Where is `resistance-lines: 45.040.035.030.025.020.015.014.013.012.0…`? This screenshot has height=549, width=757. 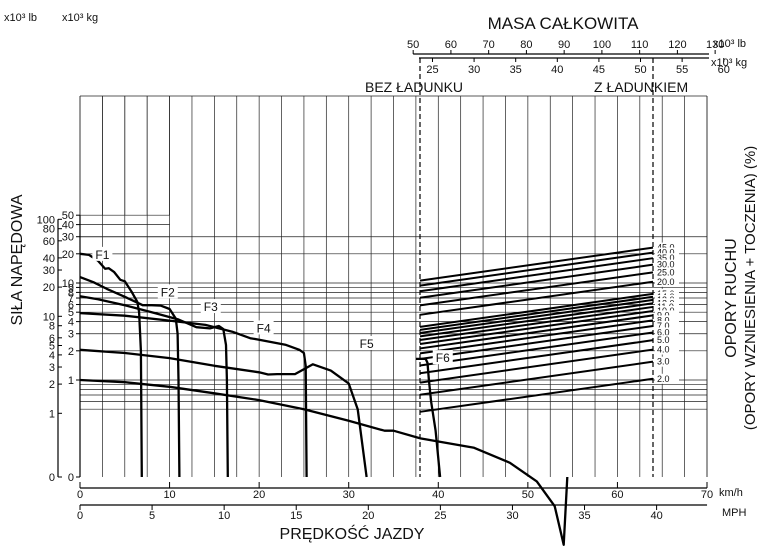
resistance-lines: 45.040.035.030.025.020.015.014.013.012.0… is located at coordinates (549, 327).